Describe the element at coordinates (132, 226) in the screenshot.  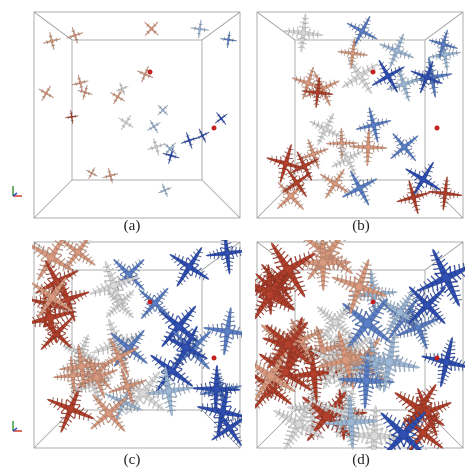
I see `caption-a: (a)` at that location.